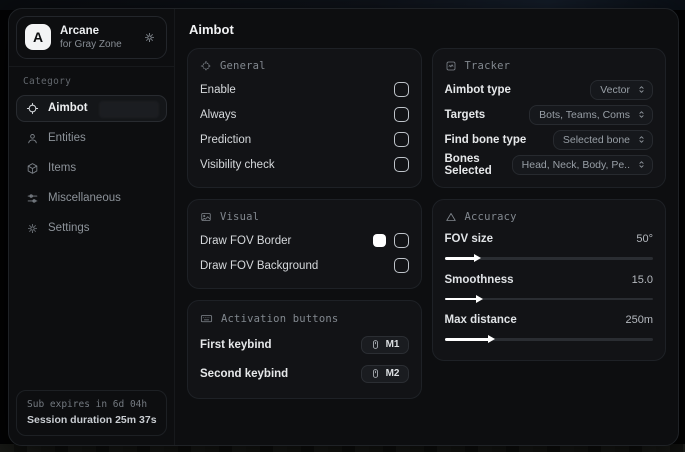 Image resolution: width=685 pixels, height=452 pixels. I want to click on user-watermark, so click(129, 109).